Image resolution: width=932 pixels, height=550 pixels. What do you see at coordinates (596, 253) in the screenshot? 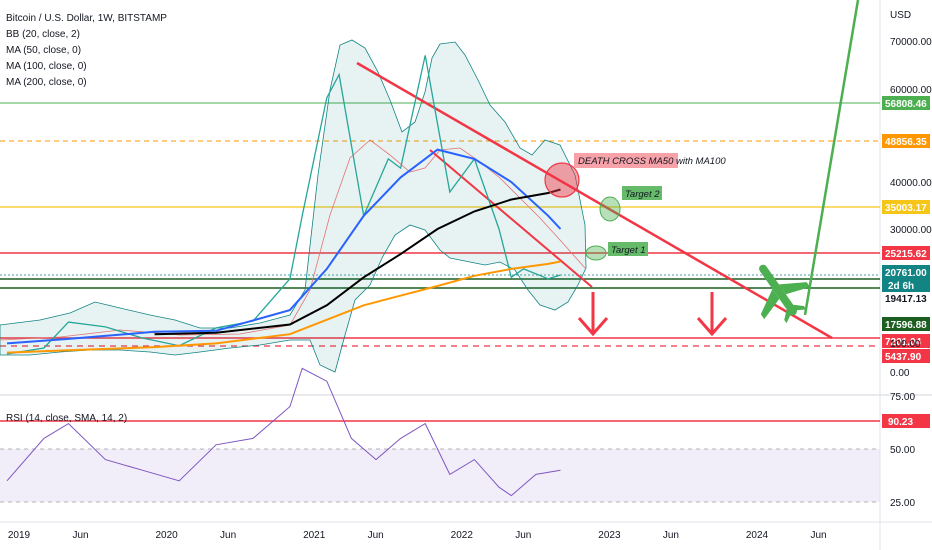
I see `target-1-marker` at bounding box center [596, 253].